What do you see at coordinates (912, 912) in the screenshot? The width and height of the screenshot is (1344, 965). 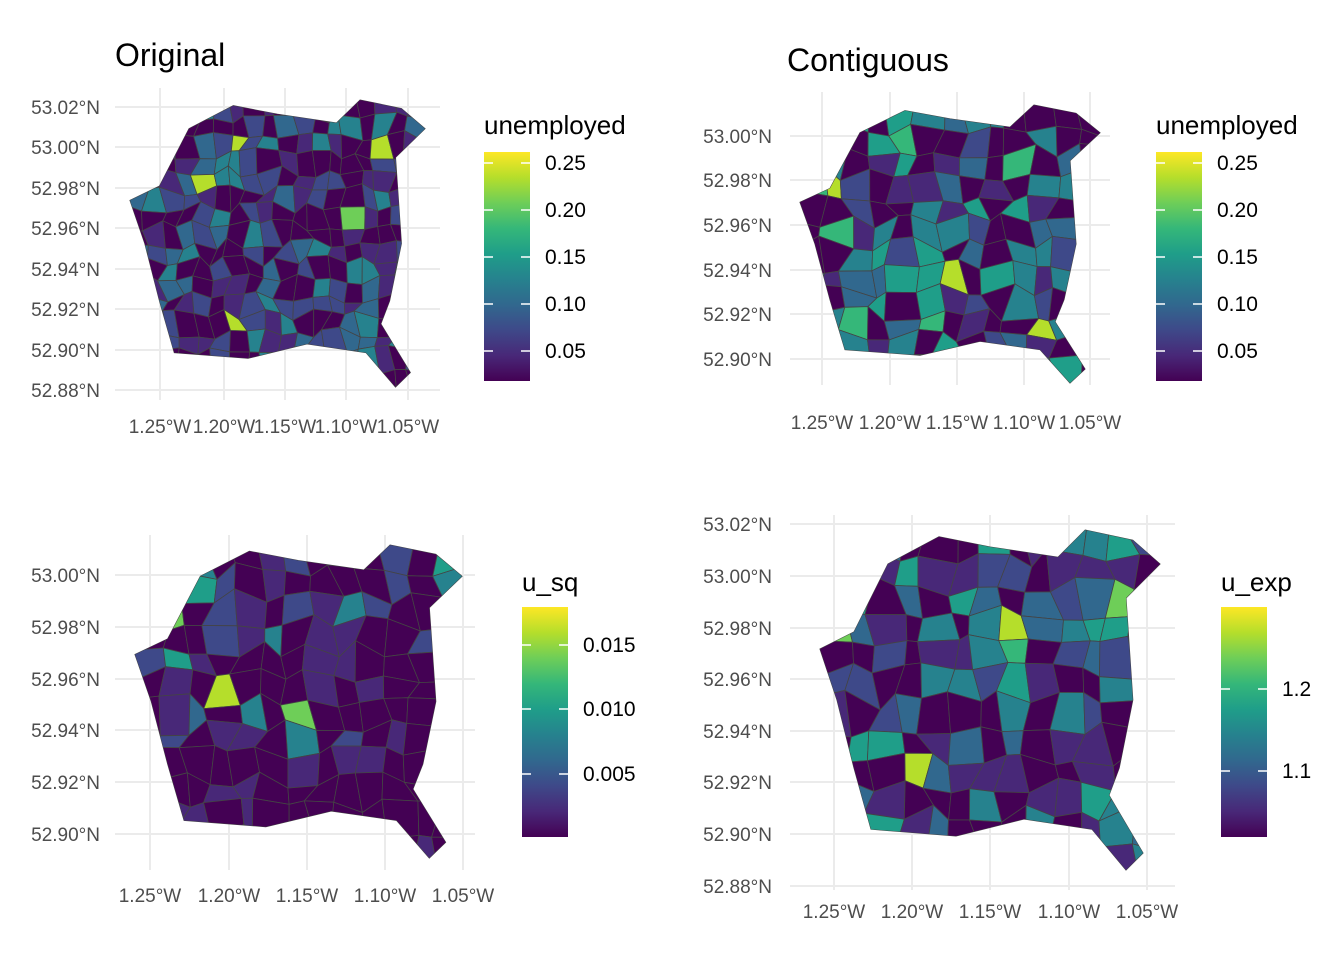 I see `x-tick-label: 1.20°W` at bounding box center [912, 912].